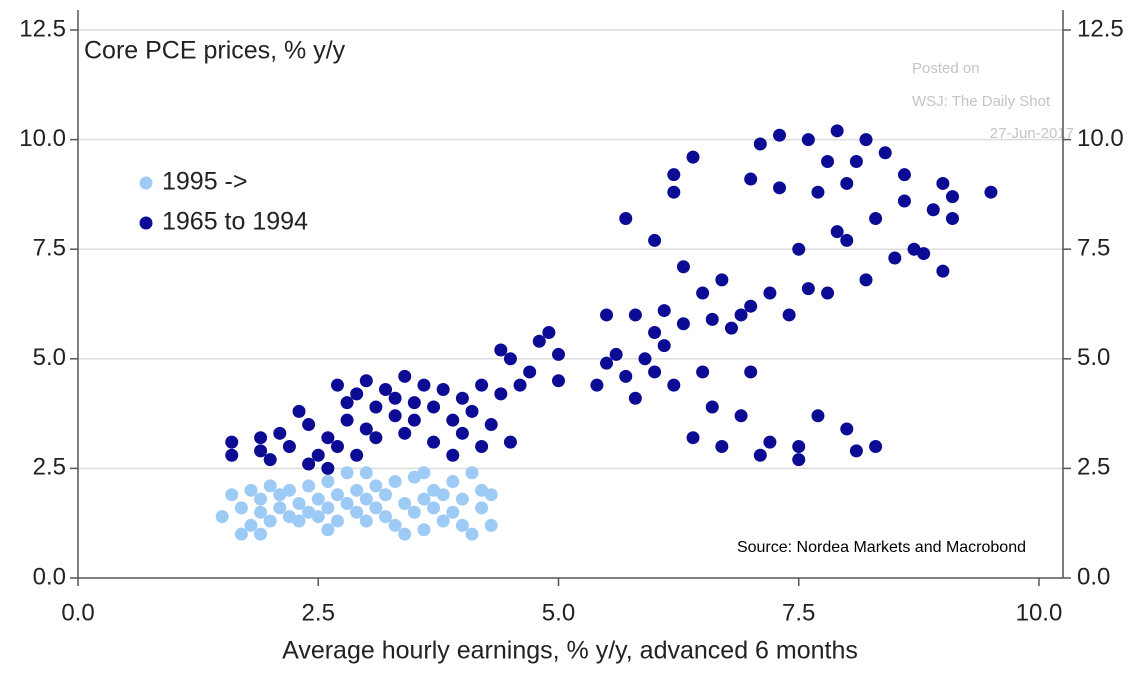 This screenshot has height=675, width=1136. I want to click on watermark: Posted on, so click(946, 68).